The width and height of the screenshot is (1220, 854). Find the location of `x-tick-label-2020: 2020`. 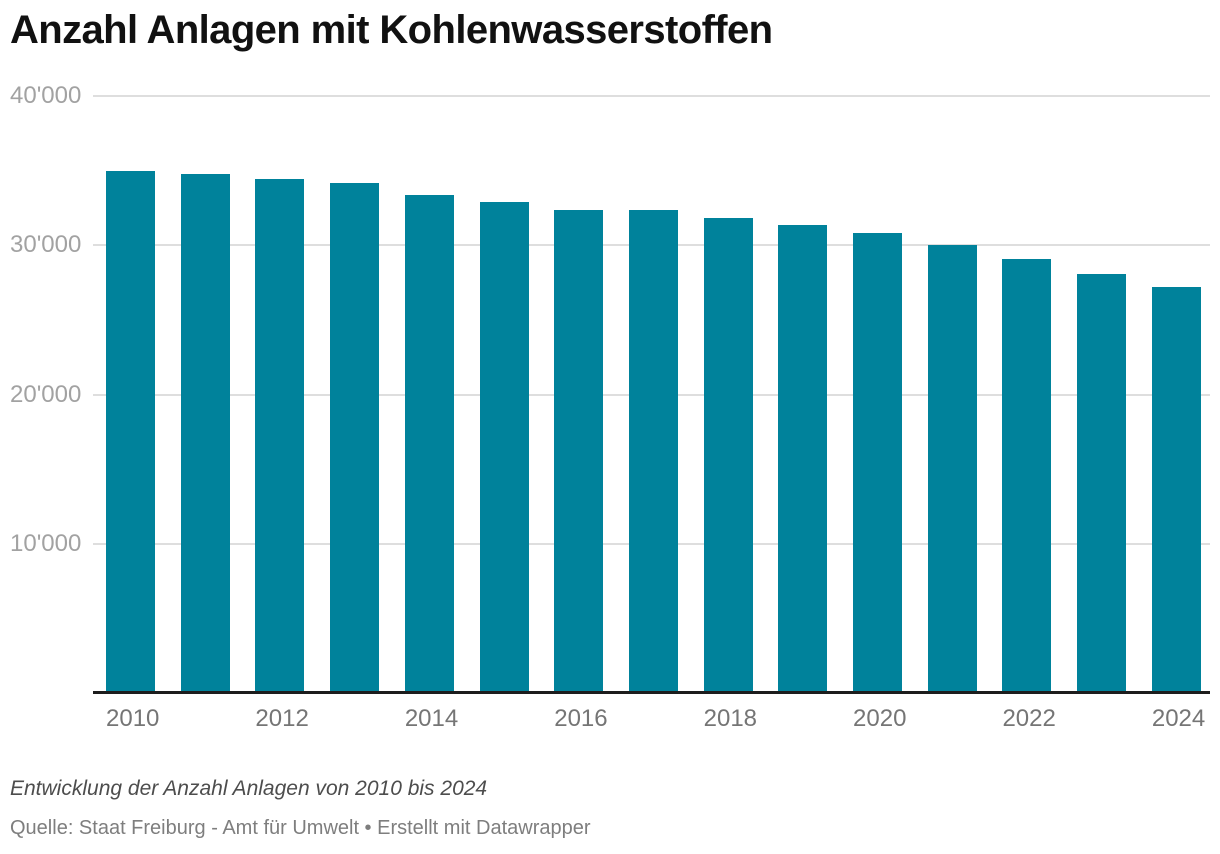

x-tick-label-2020: 2020 is located at coordinates (880, 718).